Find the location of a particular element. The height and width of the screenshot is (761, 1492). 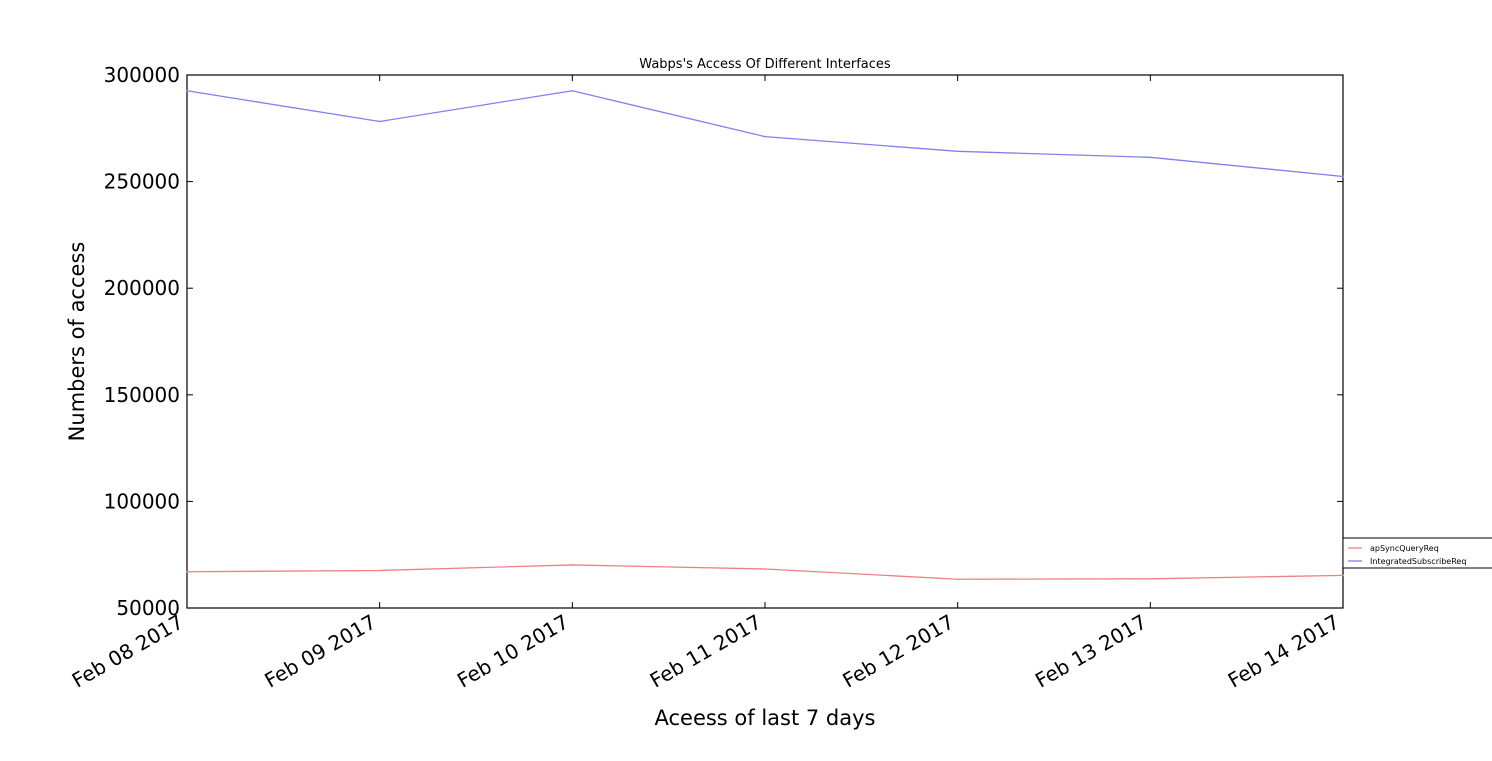

legend: apSyncQueryReq IntegratedSubscribeReq is located at coordinates (1417, 553).